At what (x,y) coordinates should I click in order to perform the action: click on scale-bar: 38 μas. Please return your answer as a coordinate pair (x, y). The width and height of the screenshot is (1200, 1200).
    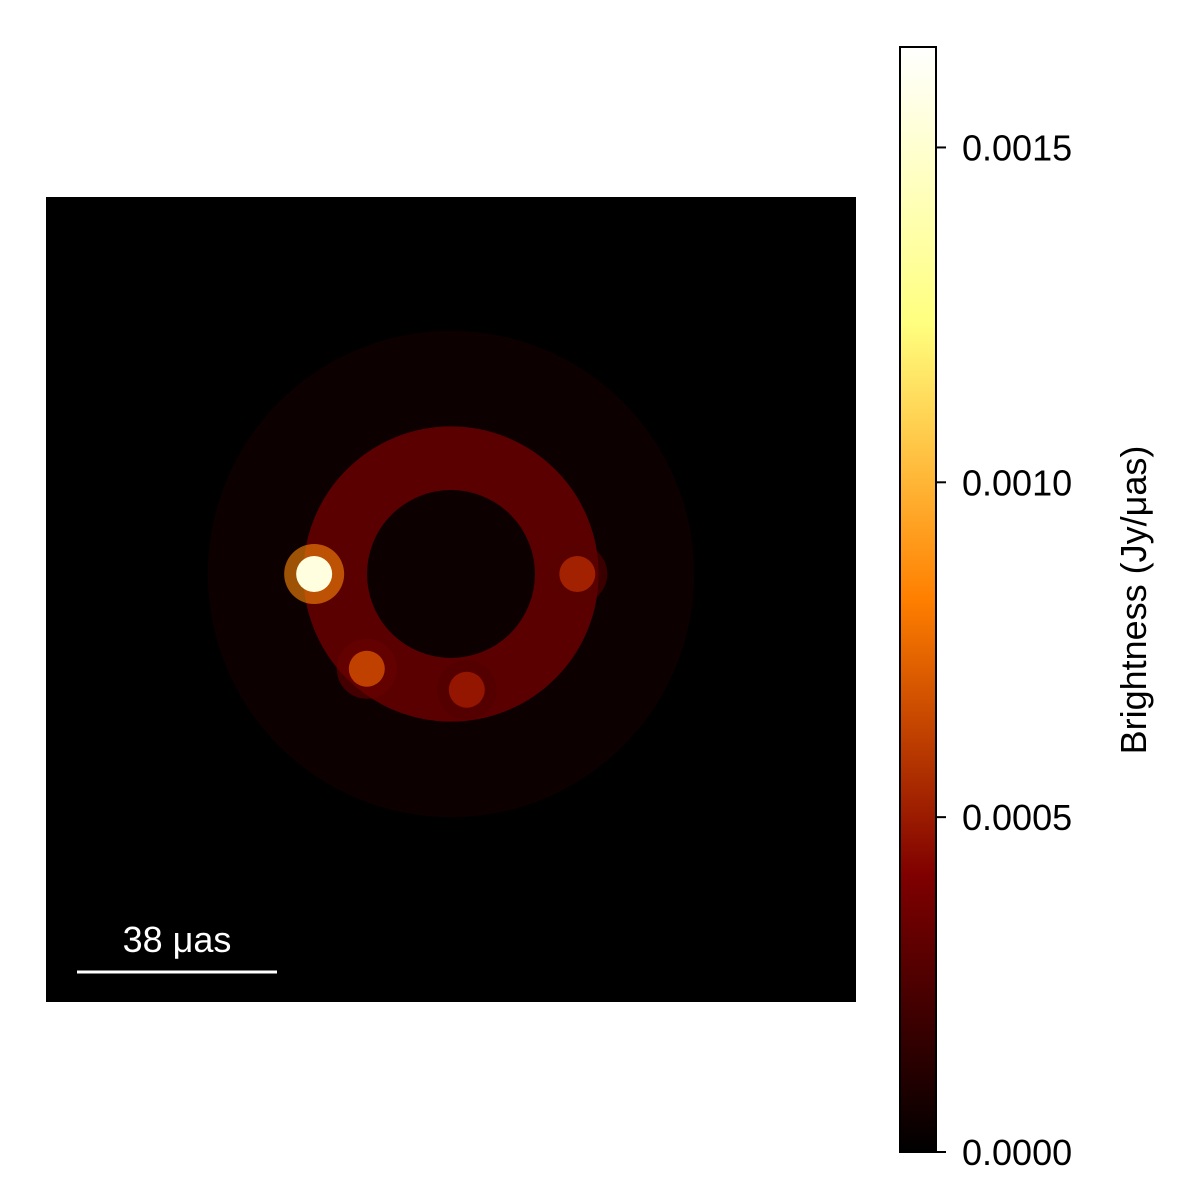
    Looking at the image, I should click on (177, 946).